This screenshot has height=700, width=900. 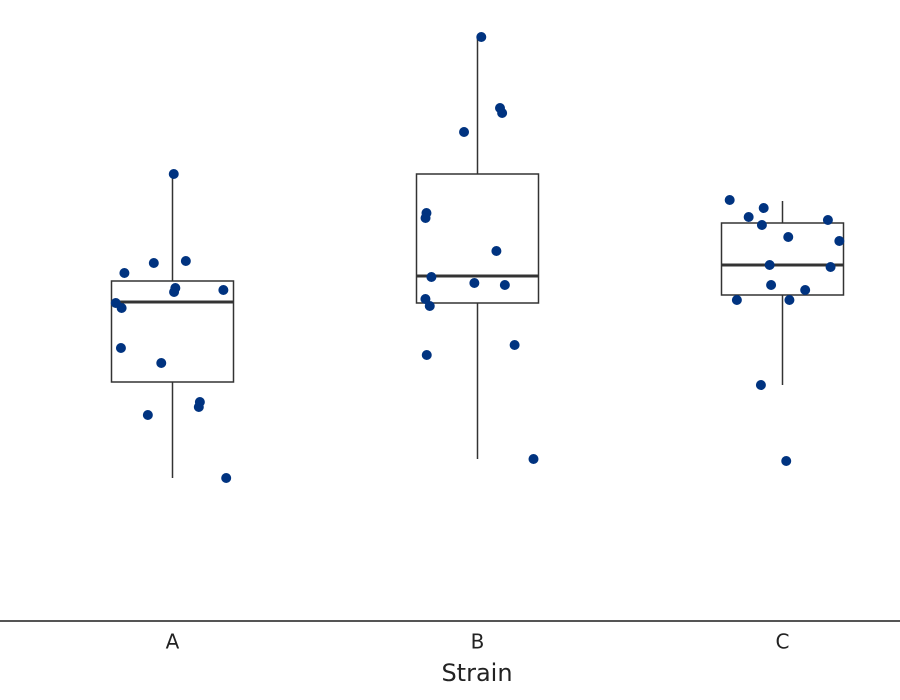 What do you see at coordinates (783, 642) in the screenshot?
I see `x-tick-label: C` at bounding box center [783, 642].